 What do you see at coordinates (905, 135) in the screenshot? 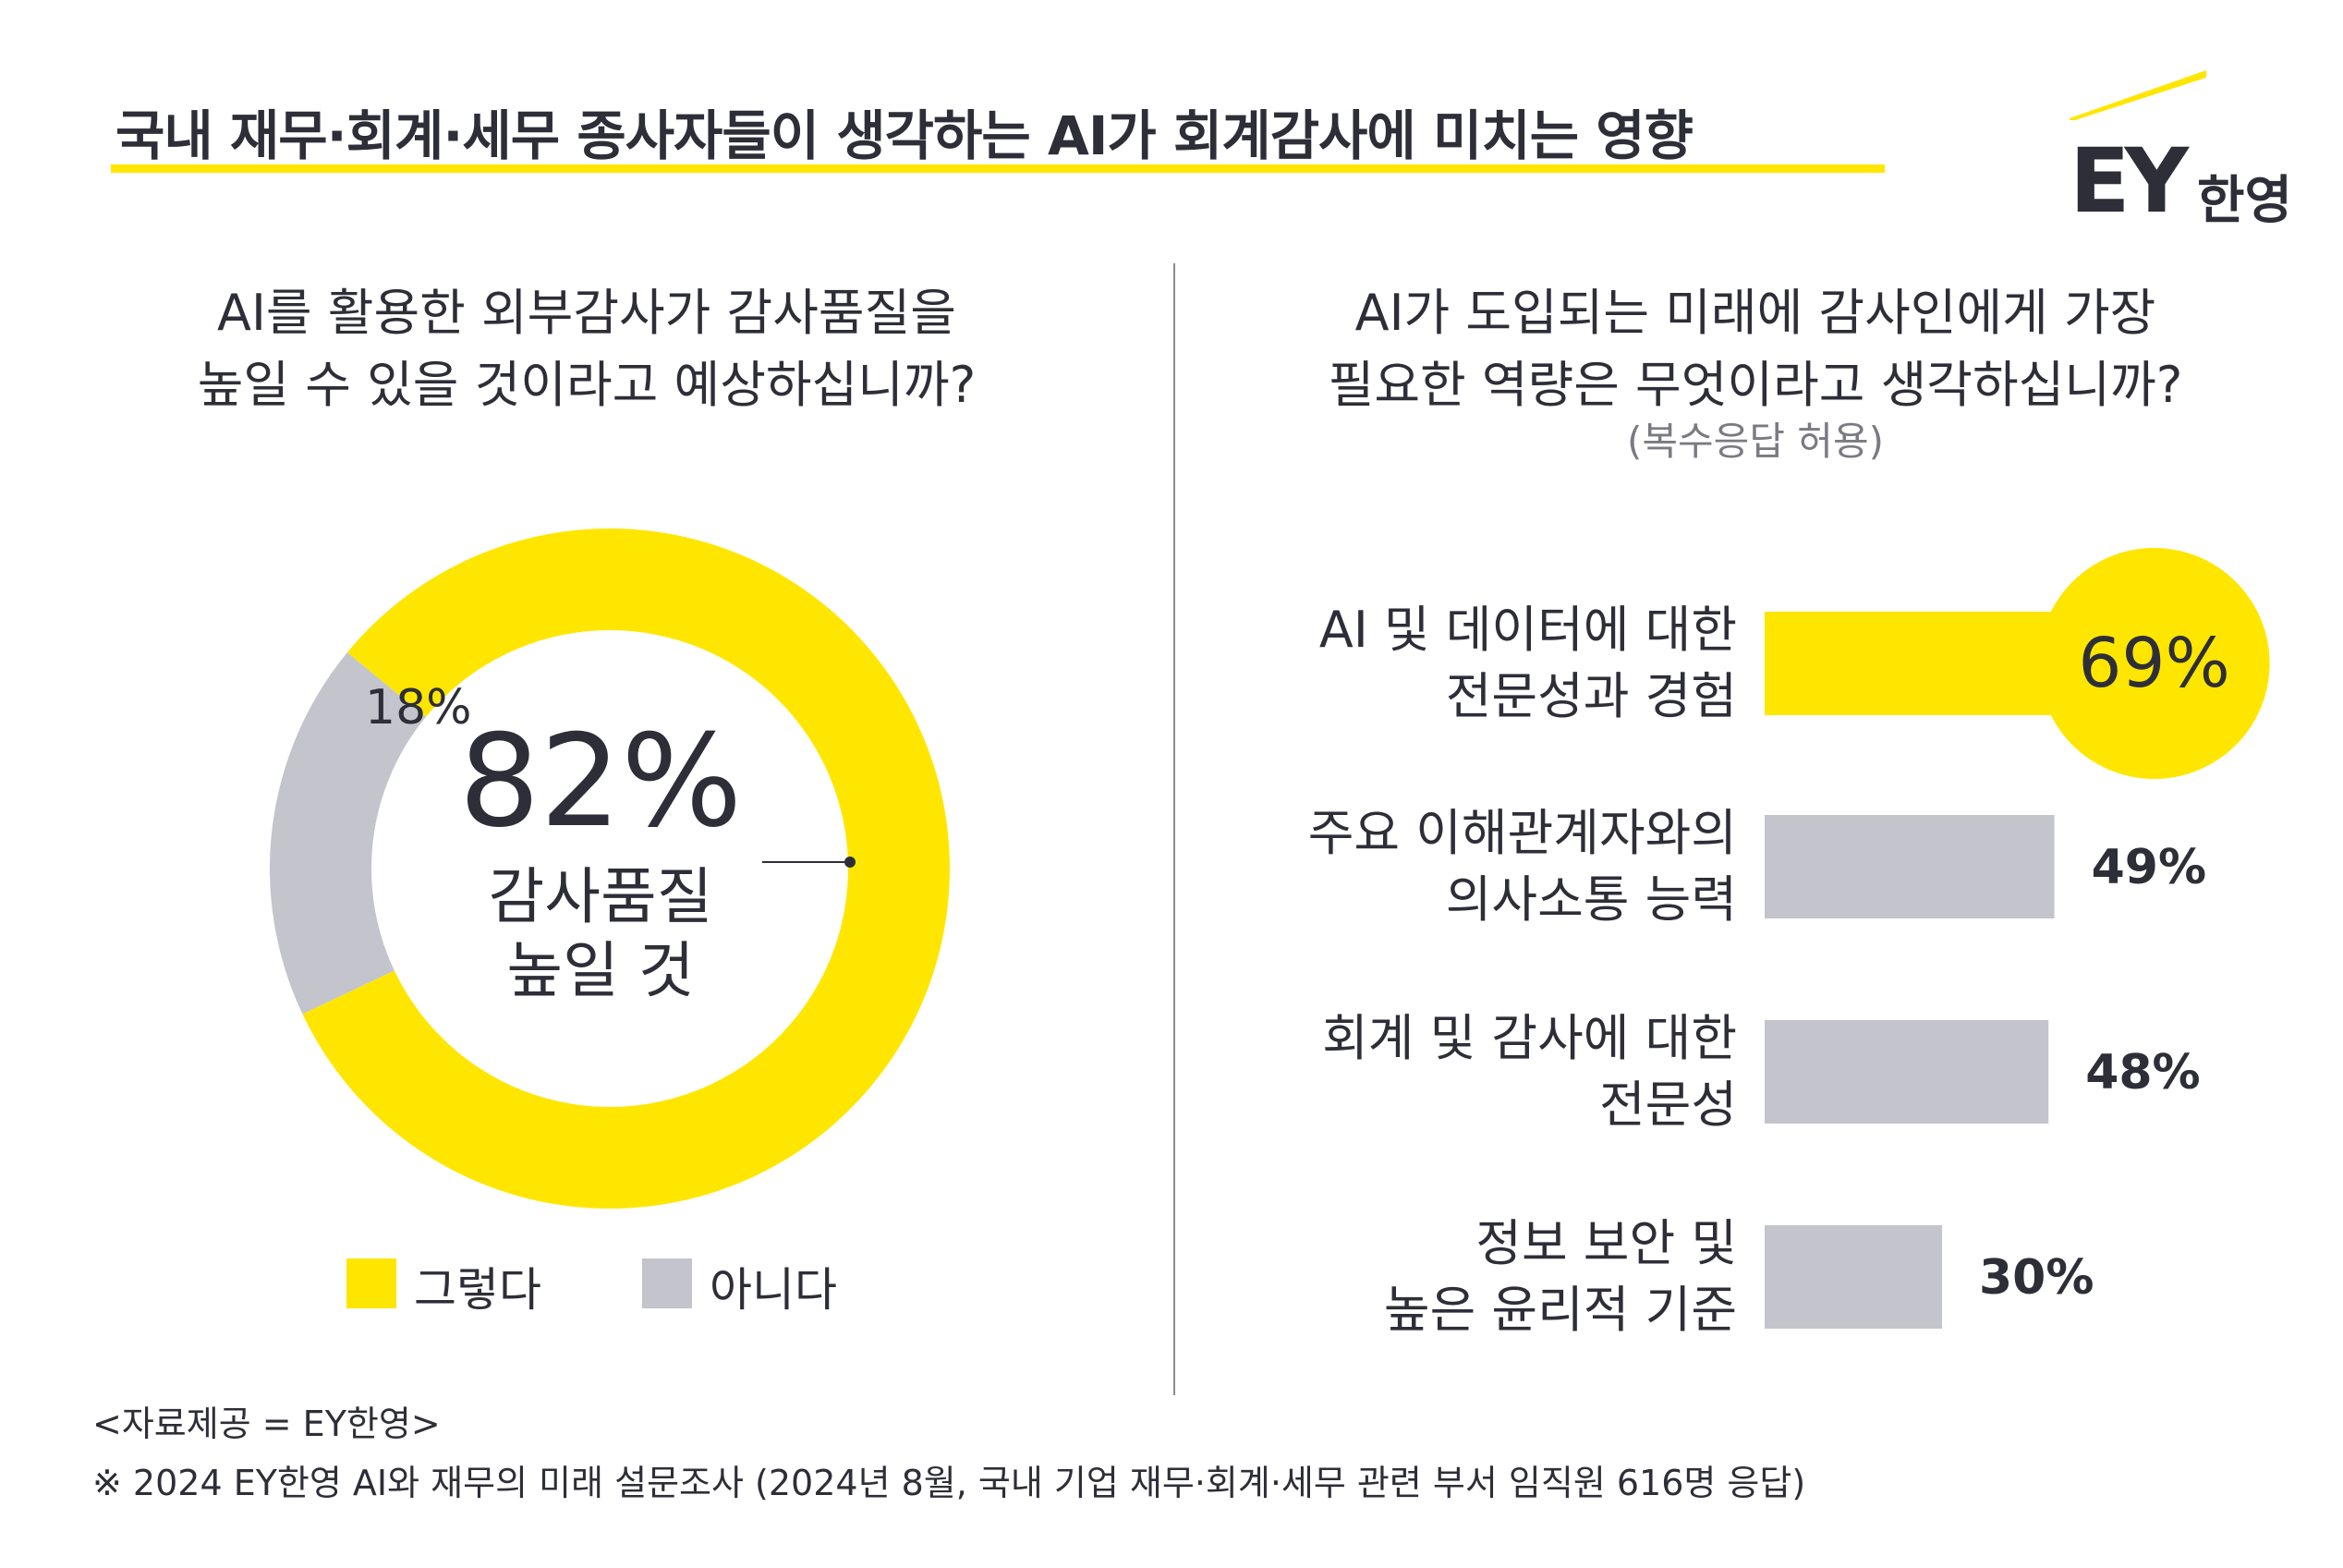
I see `page-title: 국내 재무·회계·세무 종사자들이 생각하는 AI가 회계감사에 미치는 영향` at bounding box center [905, 135].